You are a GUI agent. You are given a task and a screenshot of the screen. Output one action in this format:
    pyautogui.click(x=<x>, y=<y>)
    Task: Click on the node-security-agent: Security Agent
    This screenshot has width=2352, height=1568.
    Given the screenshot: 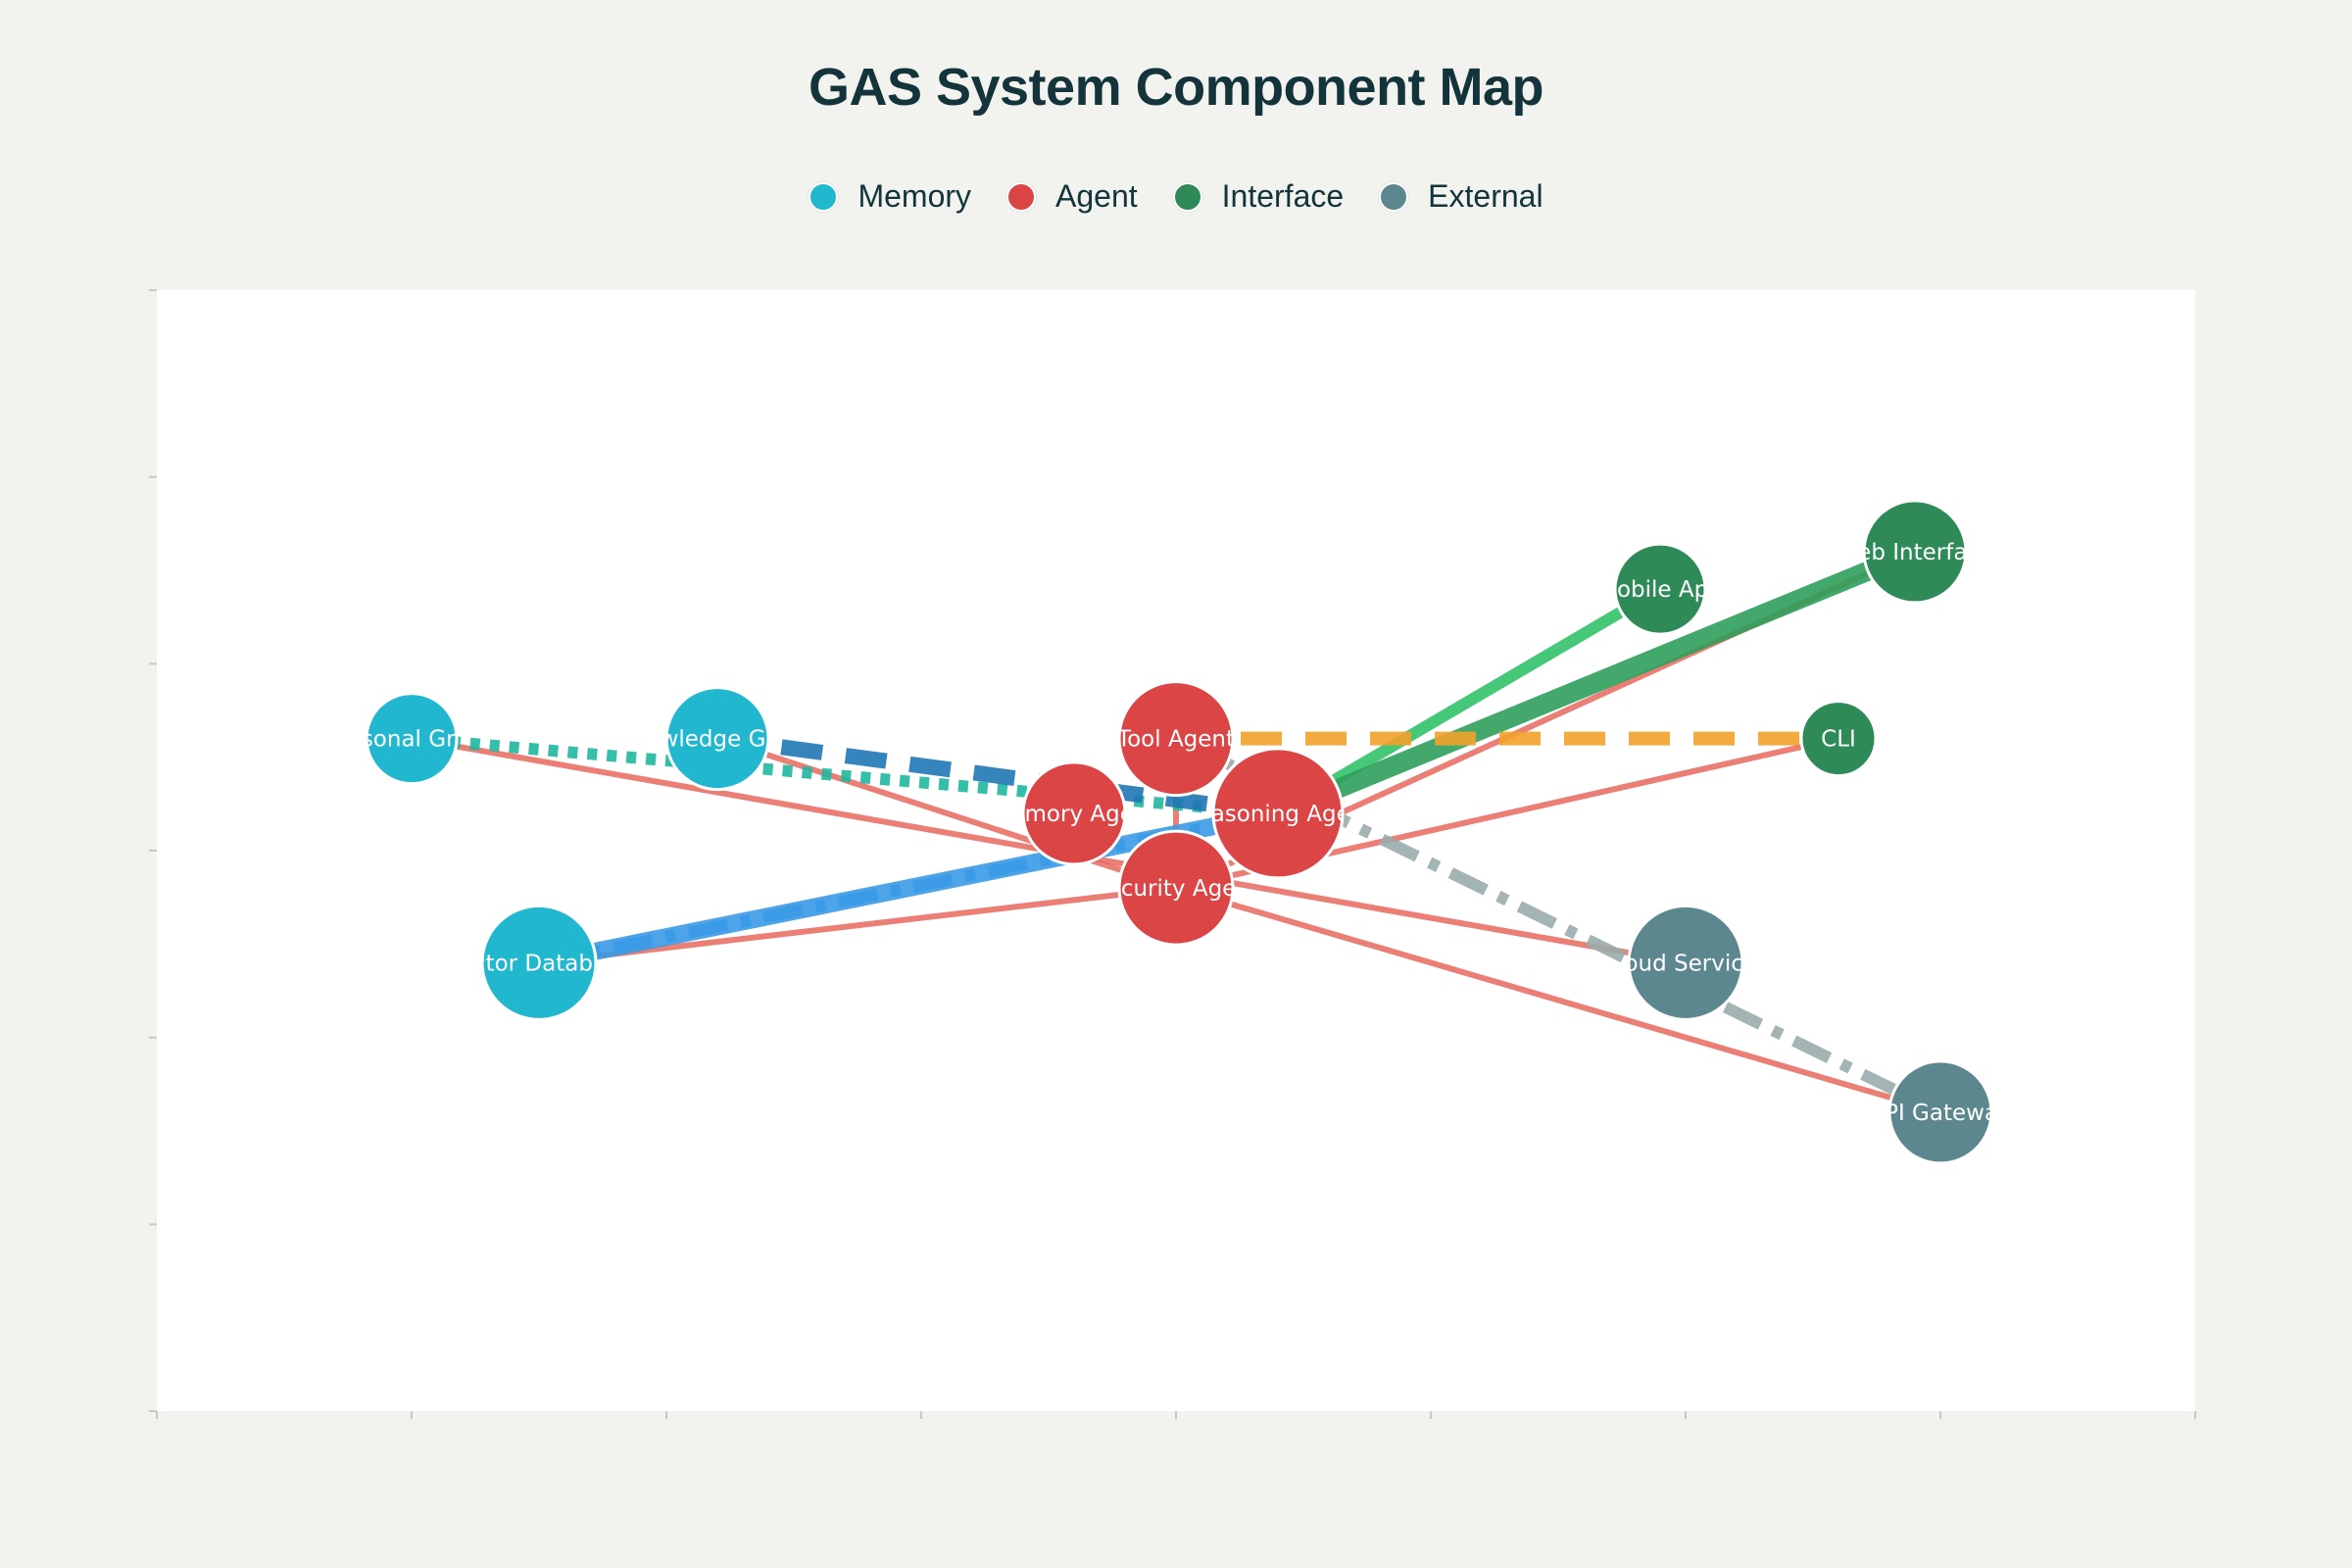 What is the action you would take?
    pyautogui.click(x=1176, y=888)
    